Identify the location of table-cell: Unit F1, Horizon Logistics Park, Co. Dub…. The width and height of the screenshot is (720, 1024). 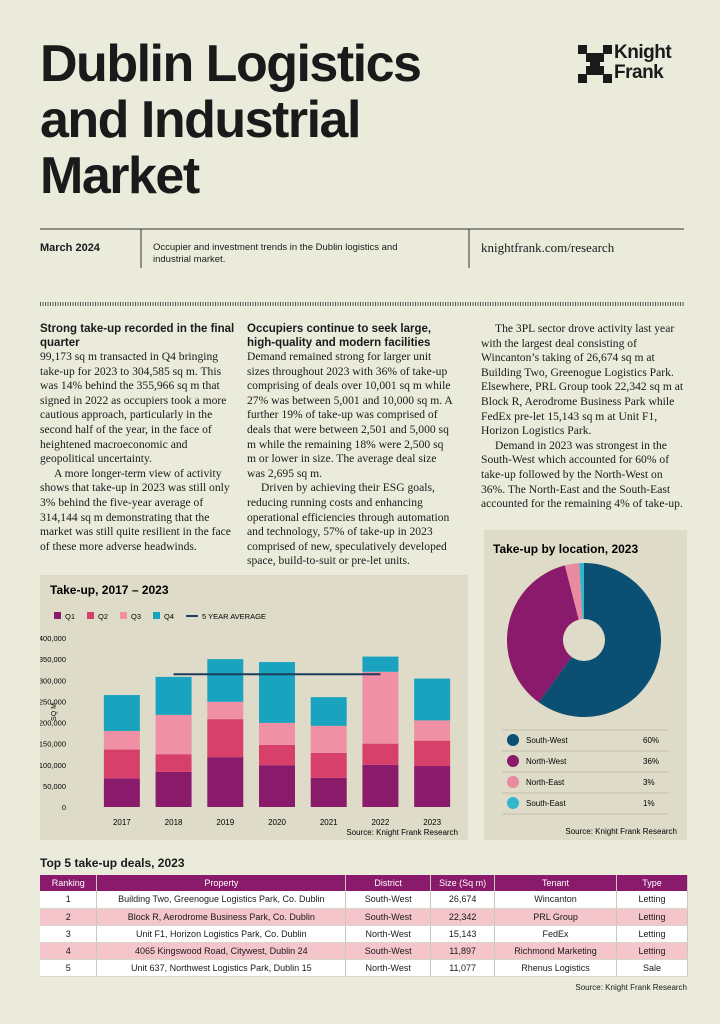
(221, 934).